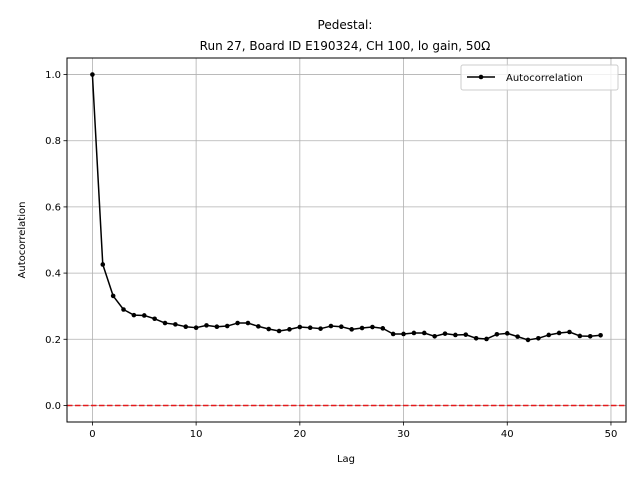  What do you see at coordinates (403, 434) in the screenshot?
I see `x-tick-label: 30` at bounding box center [403, 434].